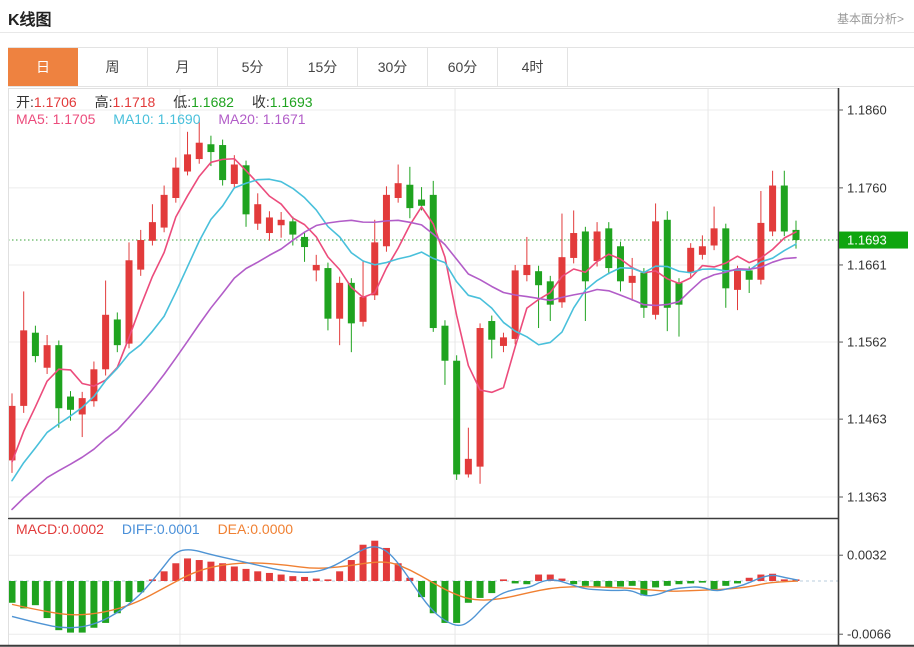 This screenshot has height=647, width=914. Describe the element at coordinates (533, 67) in the screenshot. I see `tab-4hour: 4时` at that location.